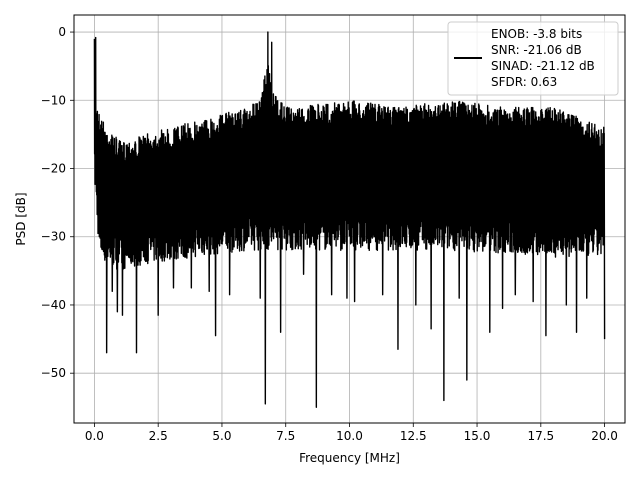 The height and width of the screenshot is (480, 640). Describe the element at coordinates (94, 436) in the screenshot. I see `x-tick-label: 0.0` at that location.